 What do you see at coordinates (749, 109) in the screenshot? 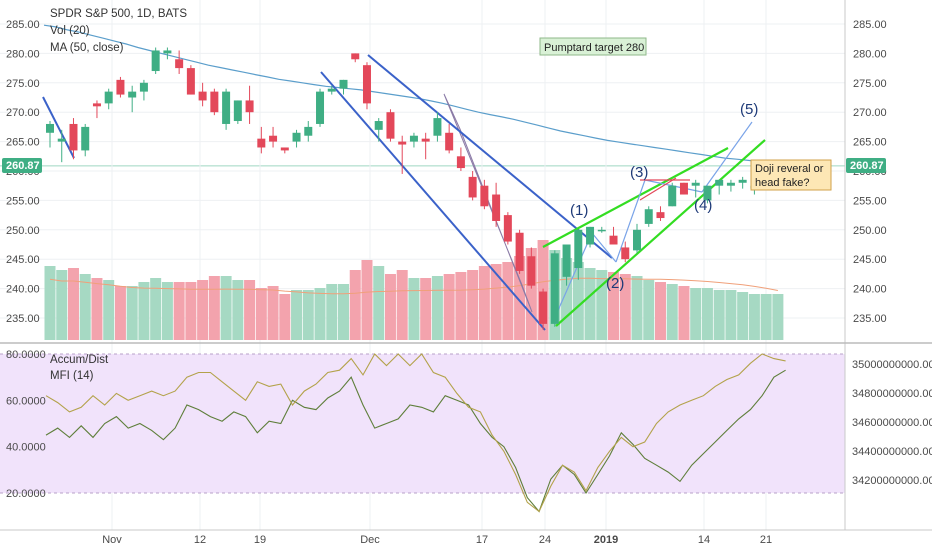
I see `wave-label-5: (5)` at bounding box center [749, 109].